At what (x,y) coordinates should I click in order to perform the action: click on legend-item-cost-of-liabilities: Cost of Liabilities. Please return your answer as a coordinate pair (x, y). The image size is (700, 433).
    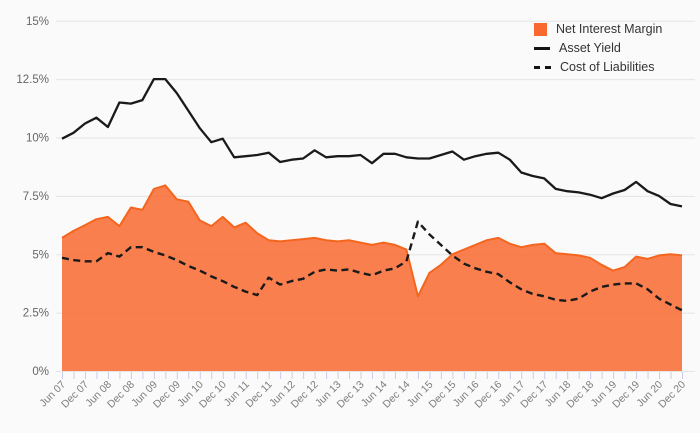
    Looking at the image, I should click on (598, 67).